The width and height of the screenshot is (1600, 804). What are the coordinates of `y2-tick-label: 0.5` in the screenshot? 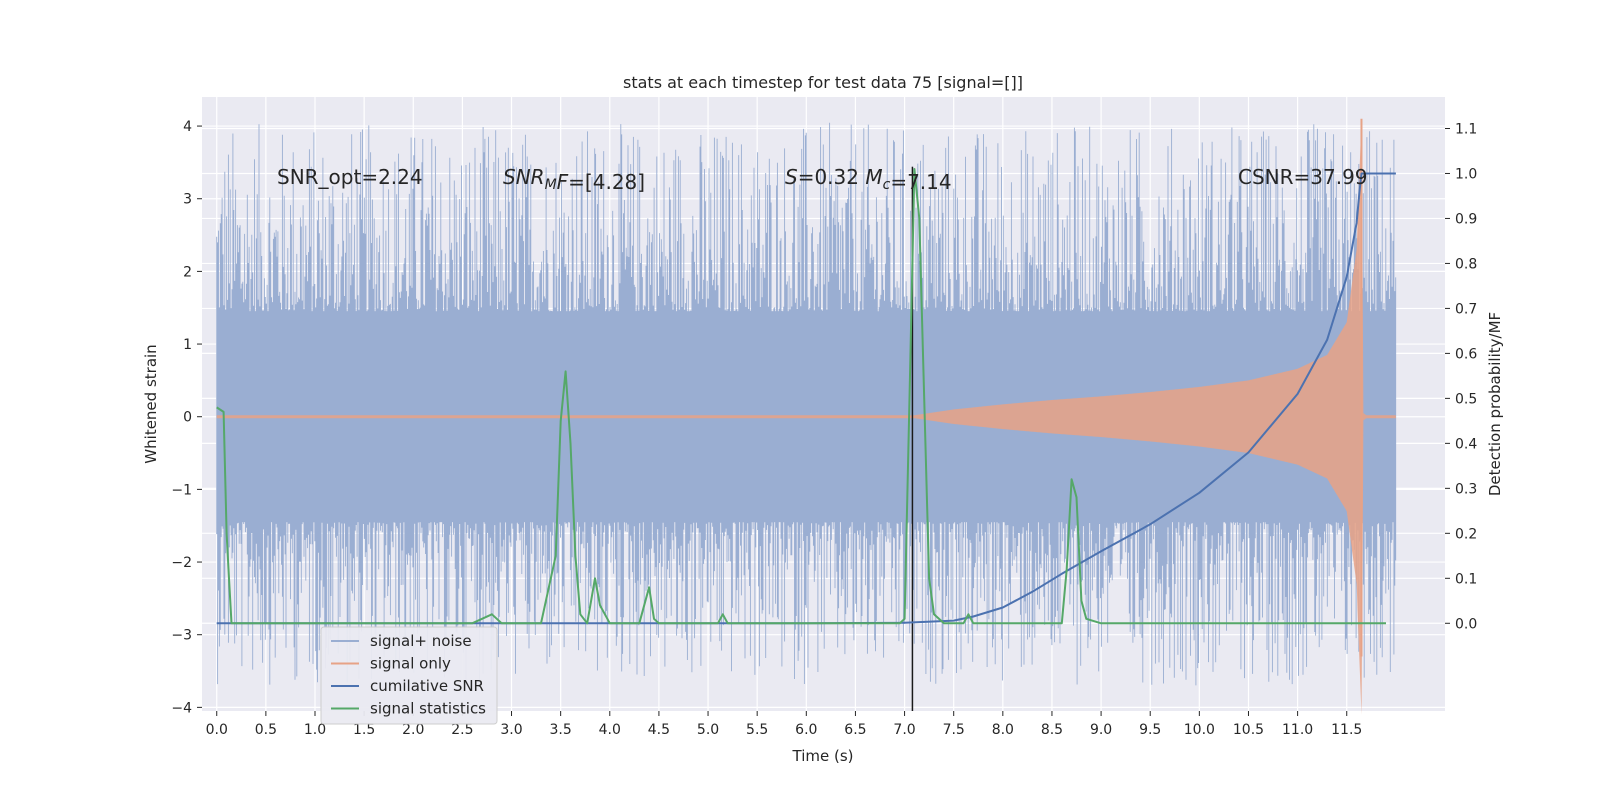 It's located at (1466, 399).